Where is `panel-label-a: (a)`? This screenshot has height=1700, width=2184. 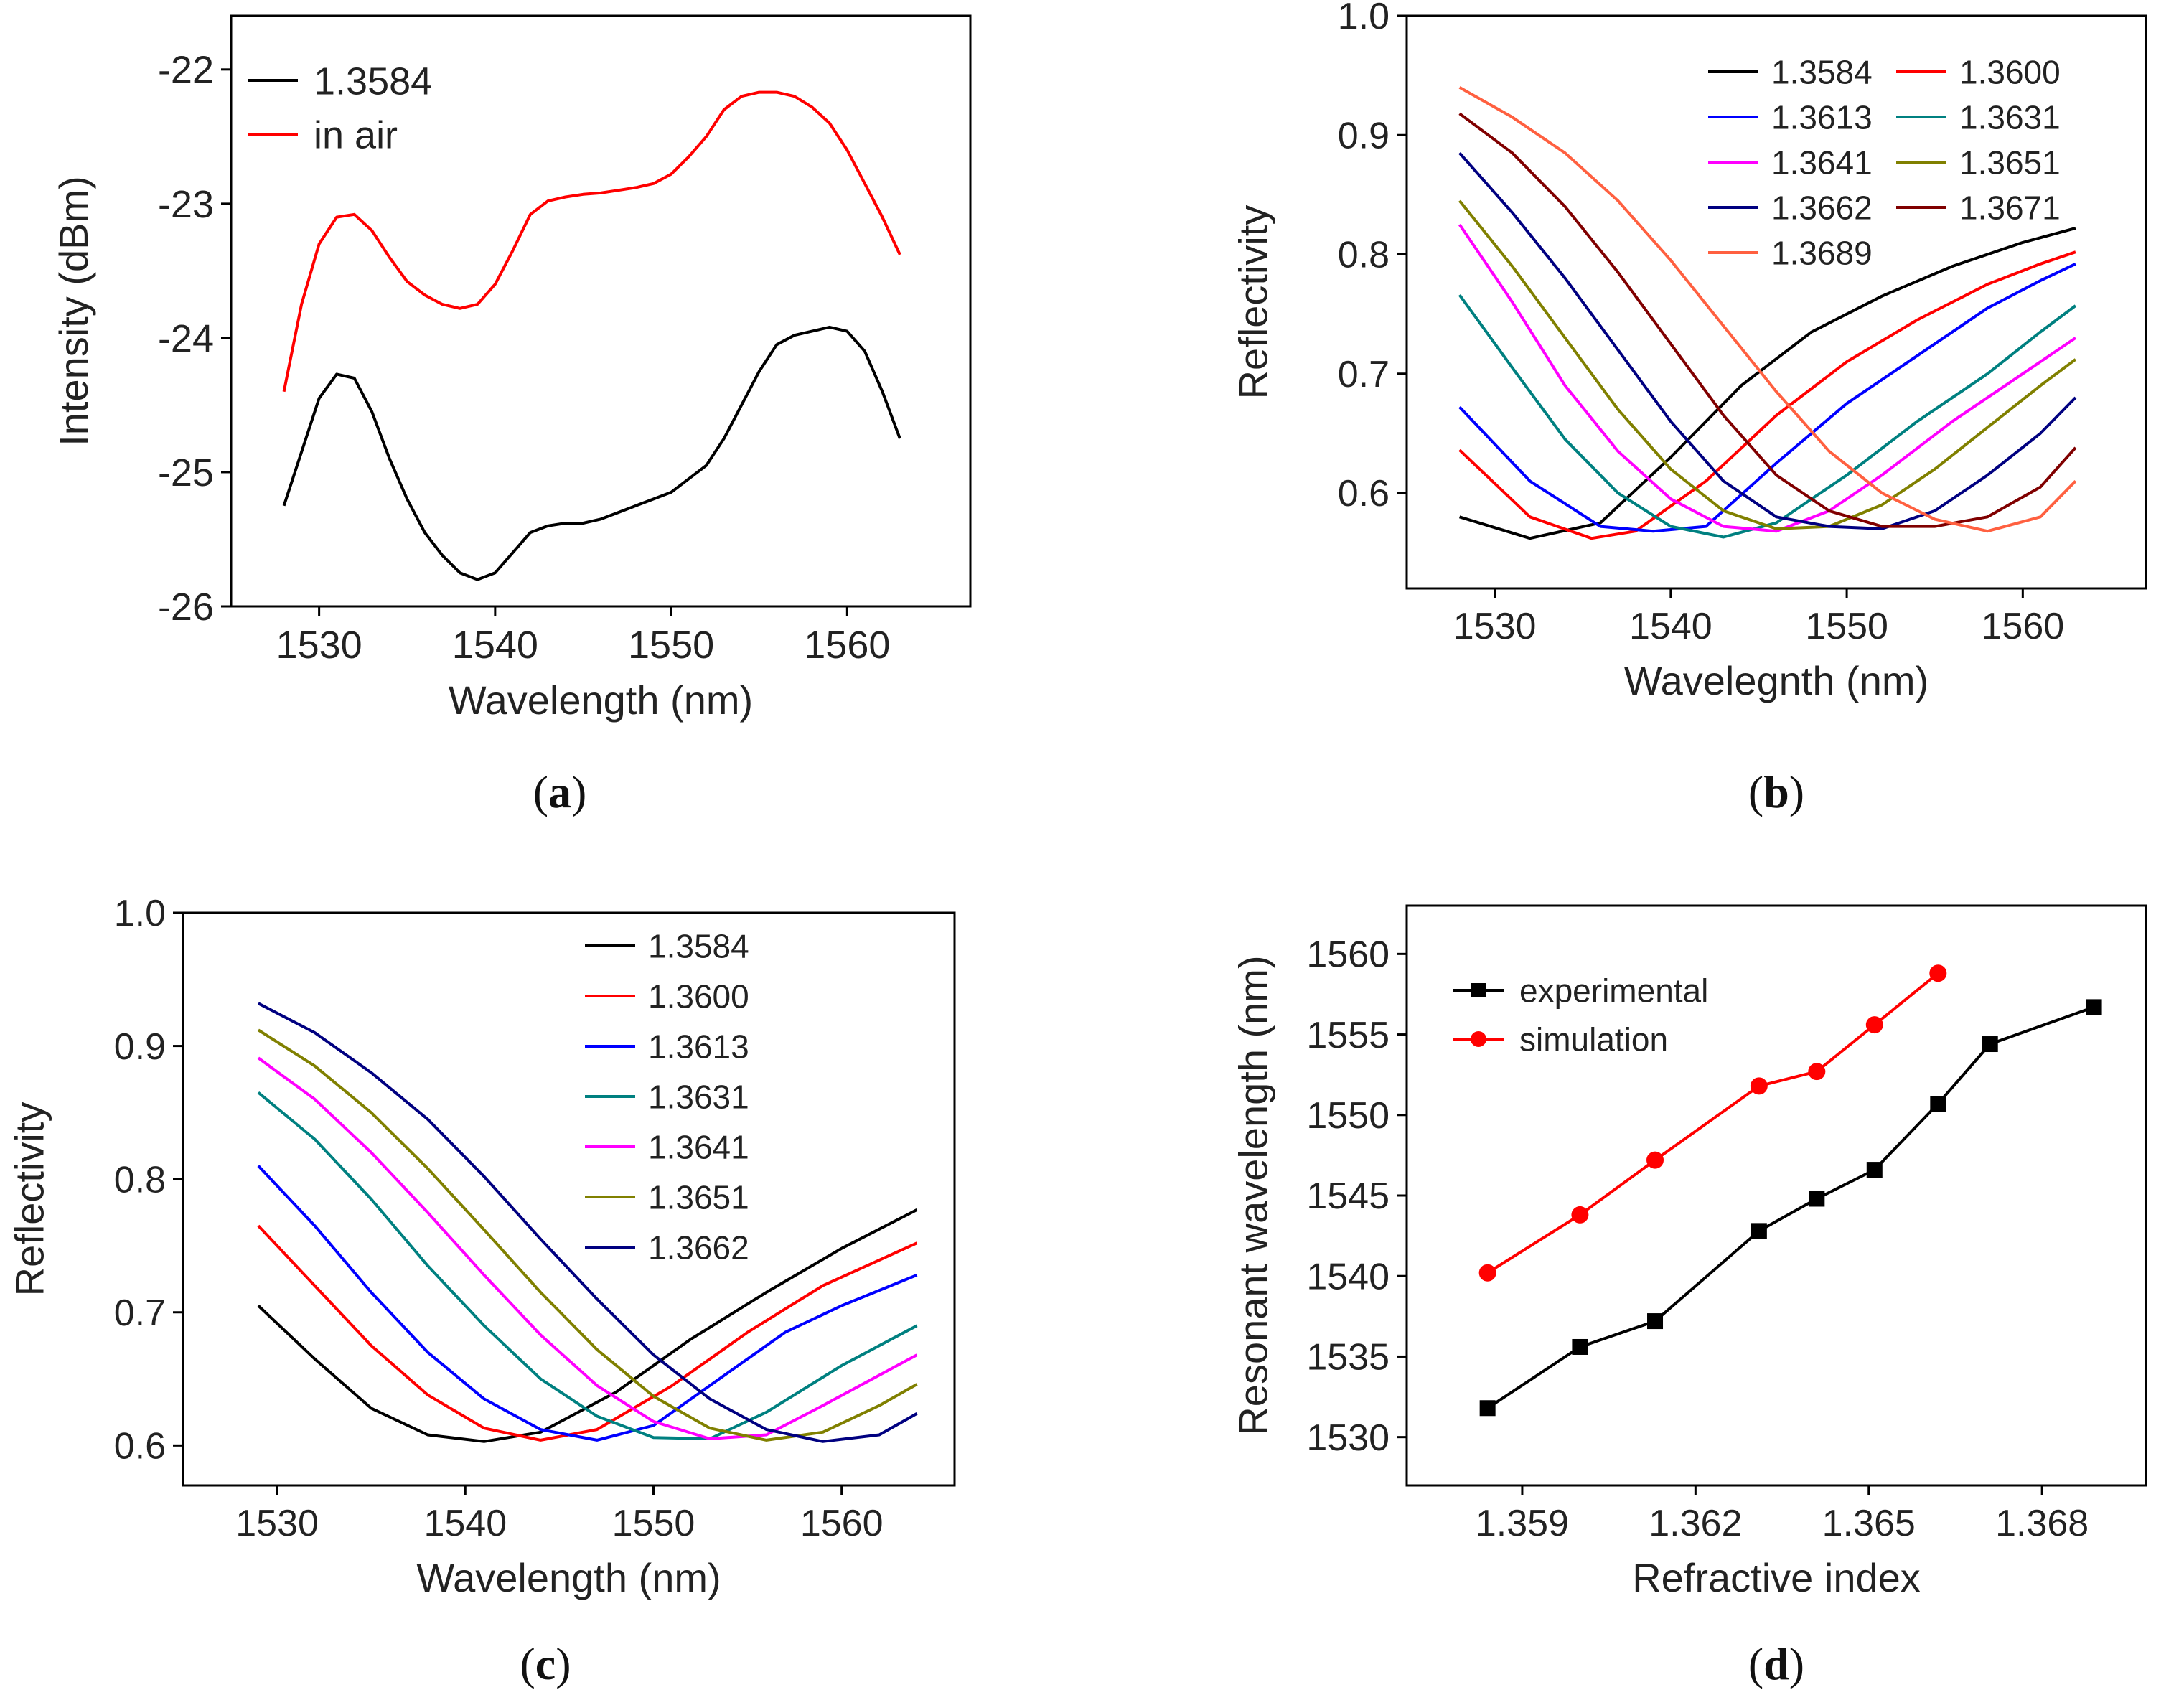 panel-label-a: (a) is located at coordinates (560, 791).